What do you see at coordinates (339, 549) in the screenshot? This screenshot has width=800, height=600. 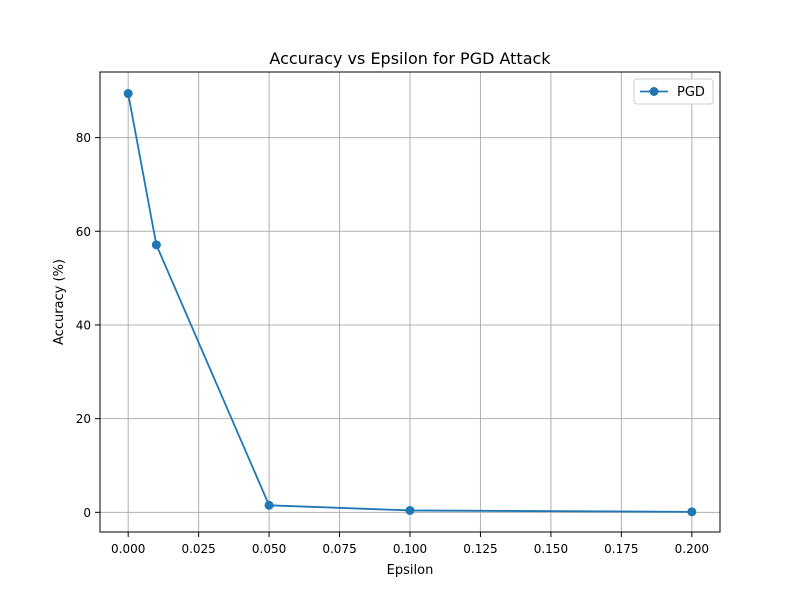 I see `x-tick-label: 0.075` at bounding box center [339, 549].